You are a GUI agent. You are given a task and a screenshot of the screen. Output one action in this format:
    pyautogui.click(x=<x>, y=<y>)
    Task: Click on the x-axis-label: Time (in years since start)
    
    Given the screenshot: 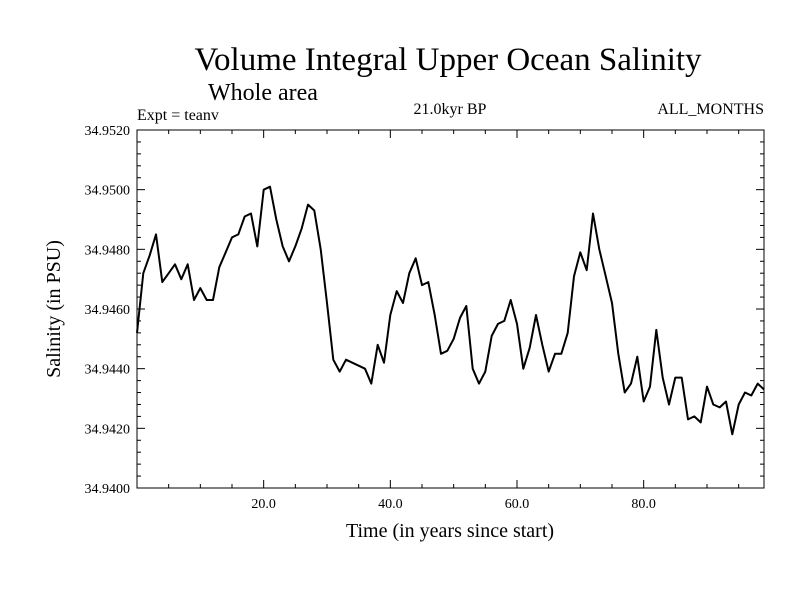 What is the action you would take?
    pyautogui.click(x=450, y=531)
    